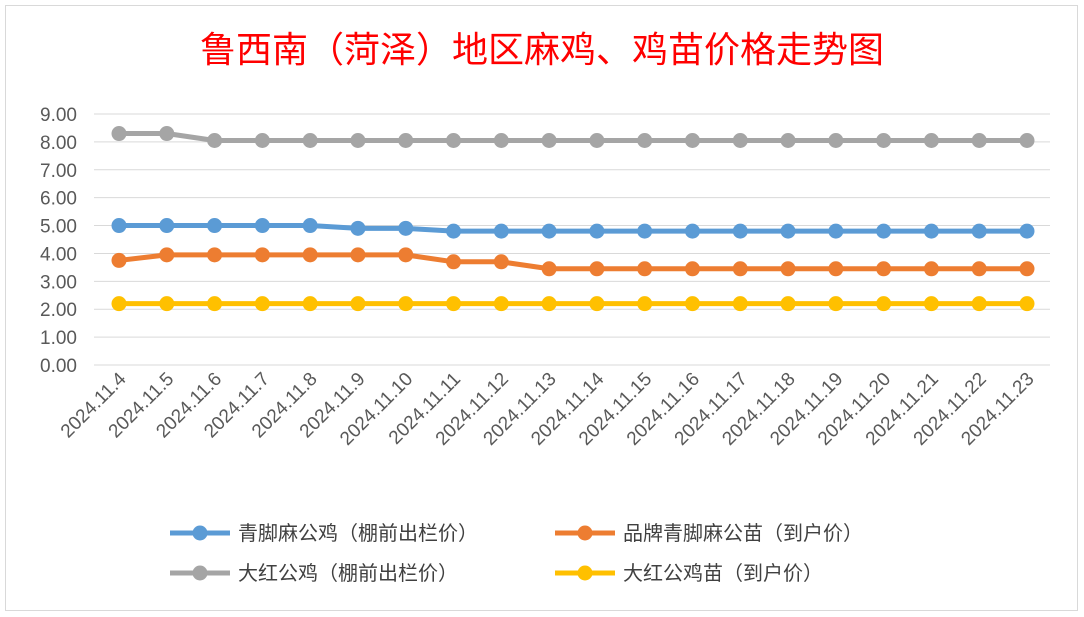 This screenshot has width=1084, height=617. Describe the element at coordinates (58, 227) in the screenshot. I see `y-tick-label: 5.00` at that location.